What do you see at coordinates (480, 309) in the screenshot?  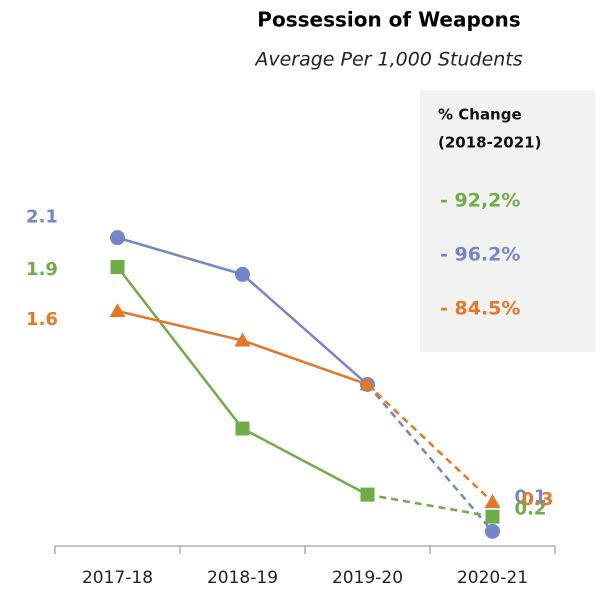 I see `panel-entry: - 84.5%` at bounding box center [480, 309].